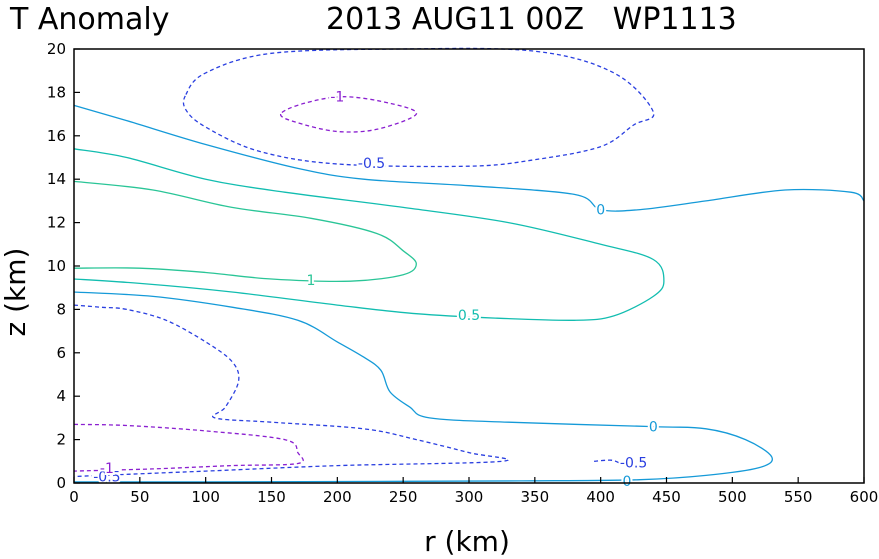 The image size is (879, 559). Describe the element at coordinates (56, 179) in the screenshot. I see `y-tick-label: 14` at that location.